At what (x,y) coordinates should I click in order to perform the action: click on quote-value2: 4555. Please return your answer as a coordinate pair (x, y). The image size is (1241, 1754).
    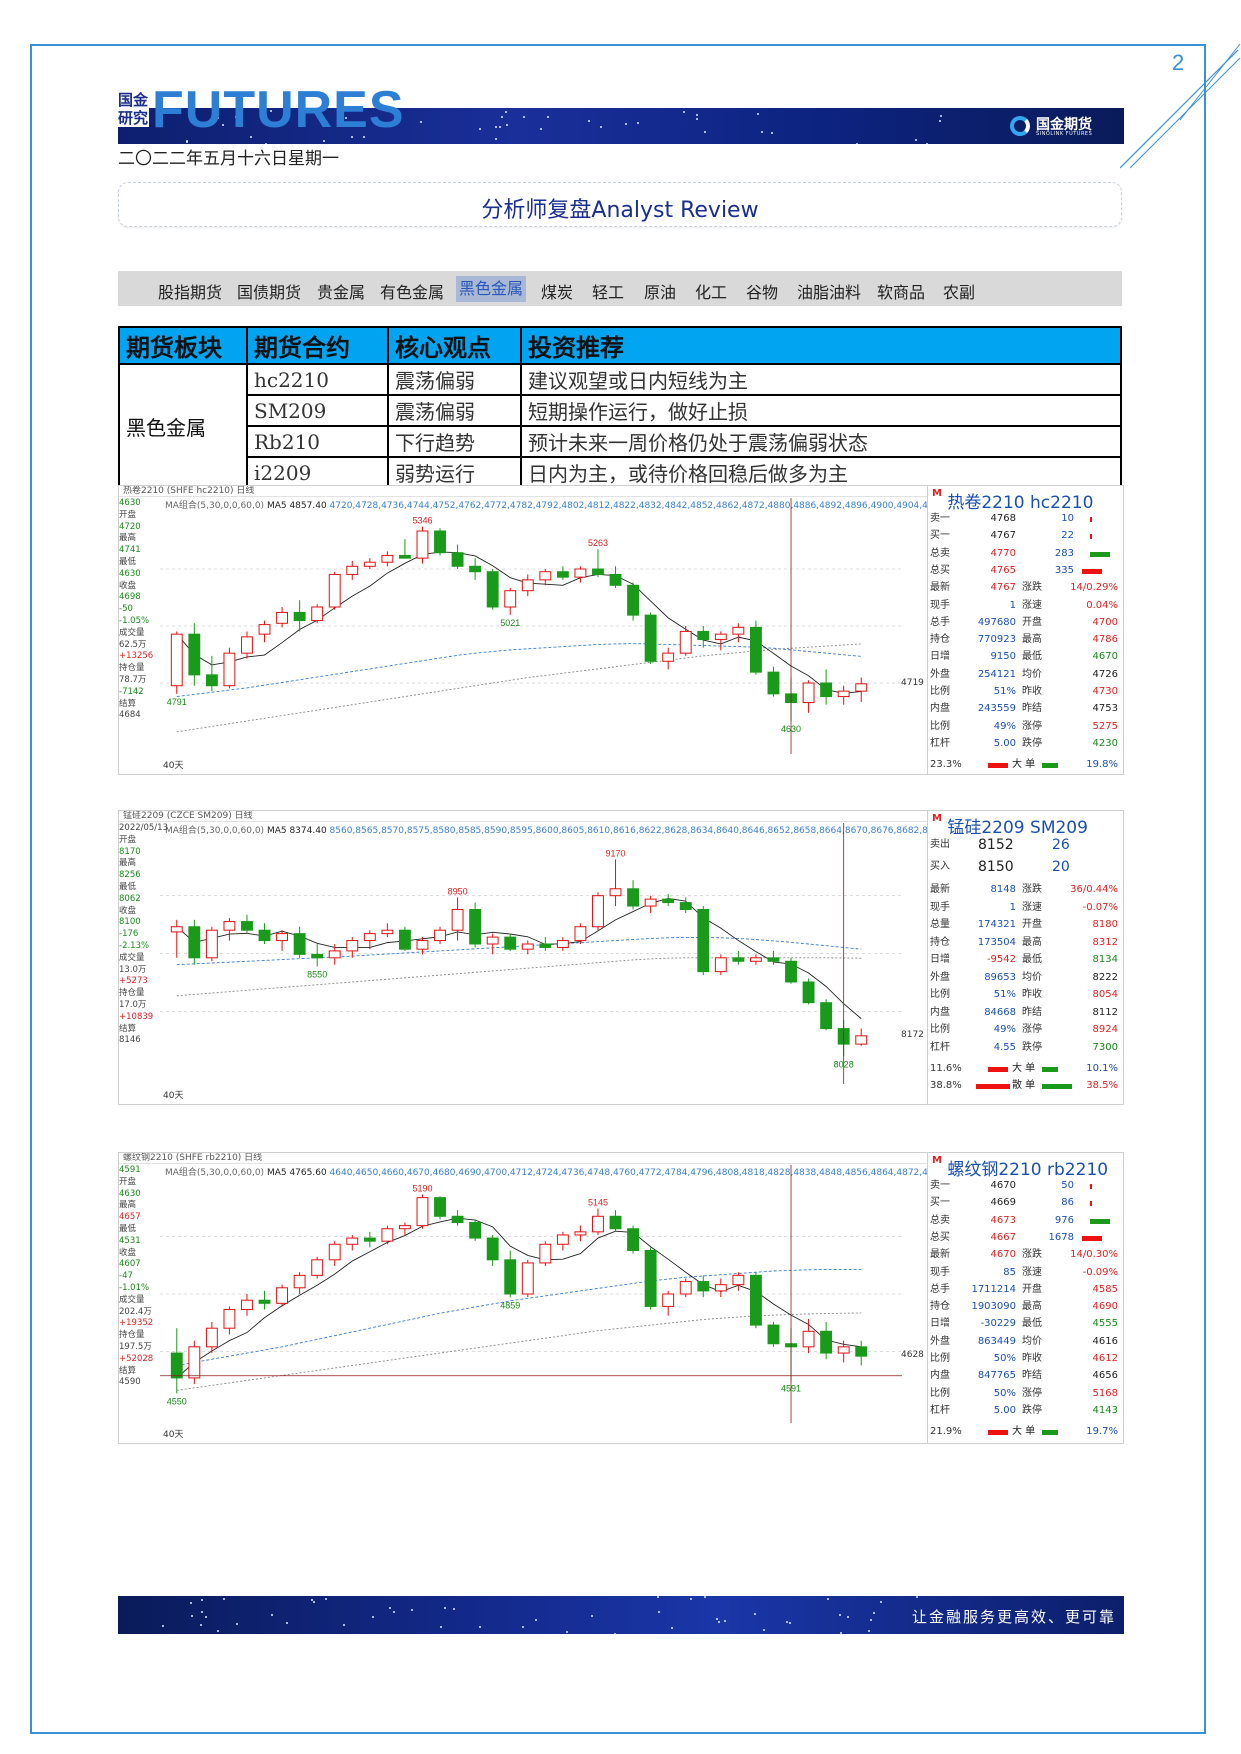
    Looking at the image, I should click on (1105, 1324).